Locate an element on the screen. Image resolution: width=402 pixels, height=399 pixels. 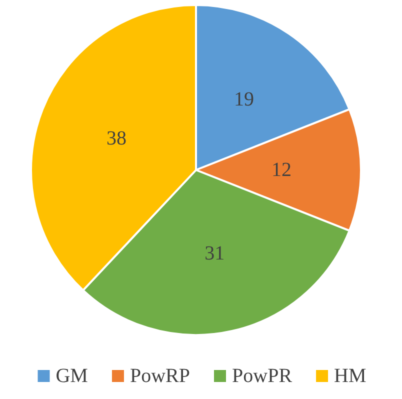
data-label: 31 is located at coordinates (214, 253).